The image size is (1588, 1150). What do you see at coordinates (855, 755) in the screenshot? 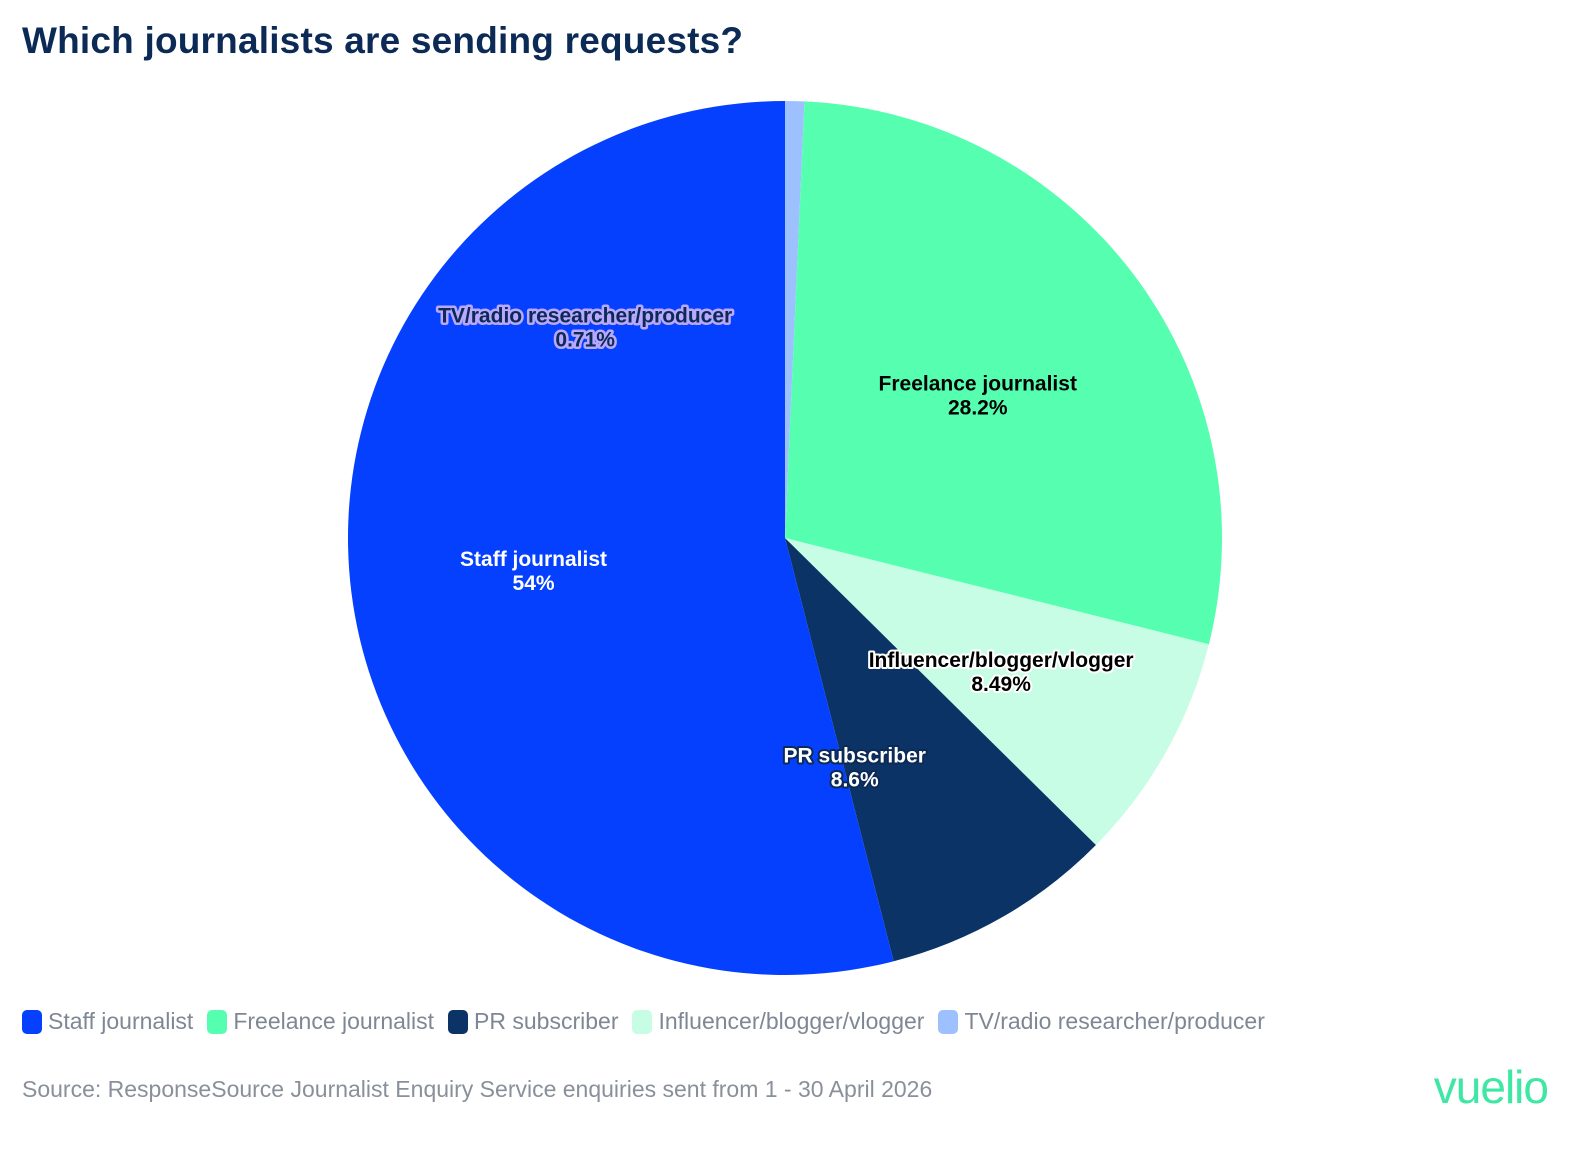
I see `slice-category-label: PR subscriber` at bounding box center [855, 755].